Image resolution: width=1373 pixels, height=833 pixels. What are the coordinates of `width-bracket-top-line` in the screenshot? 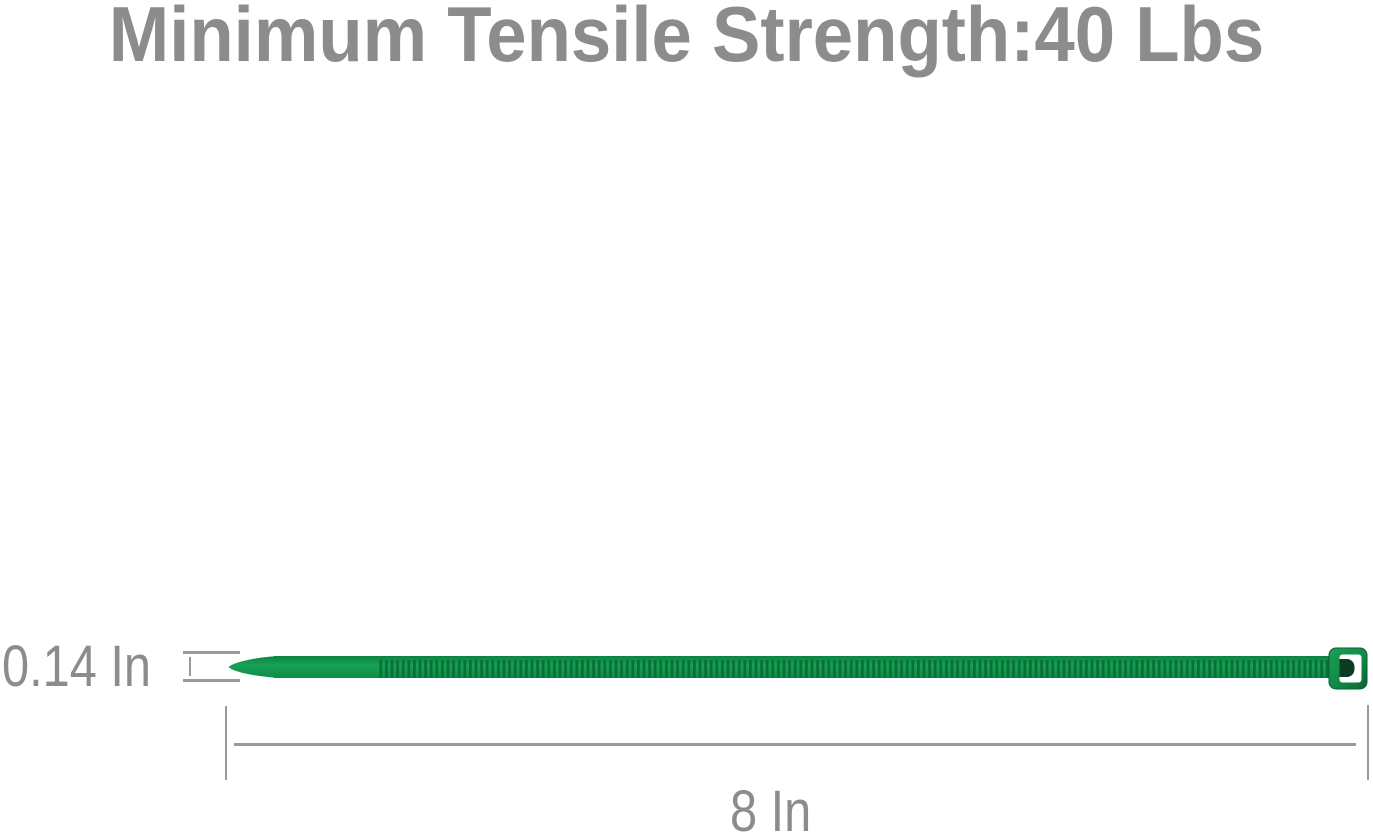 It's located at (211, 652).